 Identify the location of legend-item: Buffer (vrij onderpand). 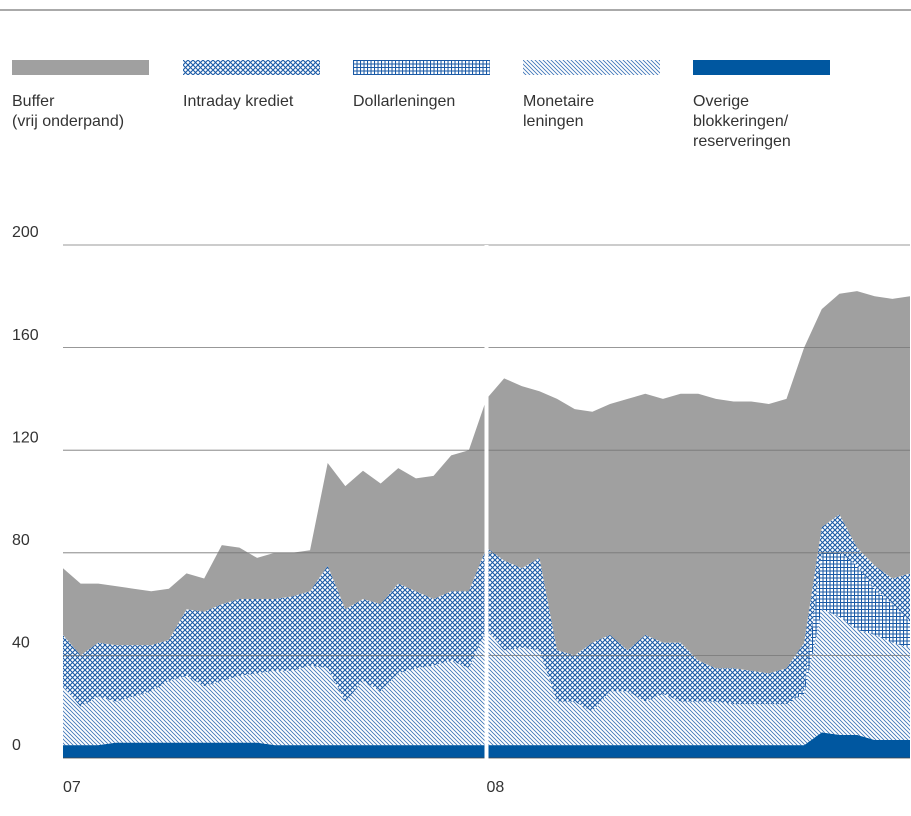
(92, 96).